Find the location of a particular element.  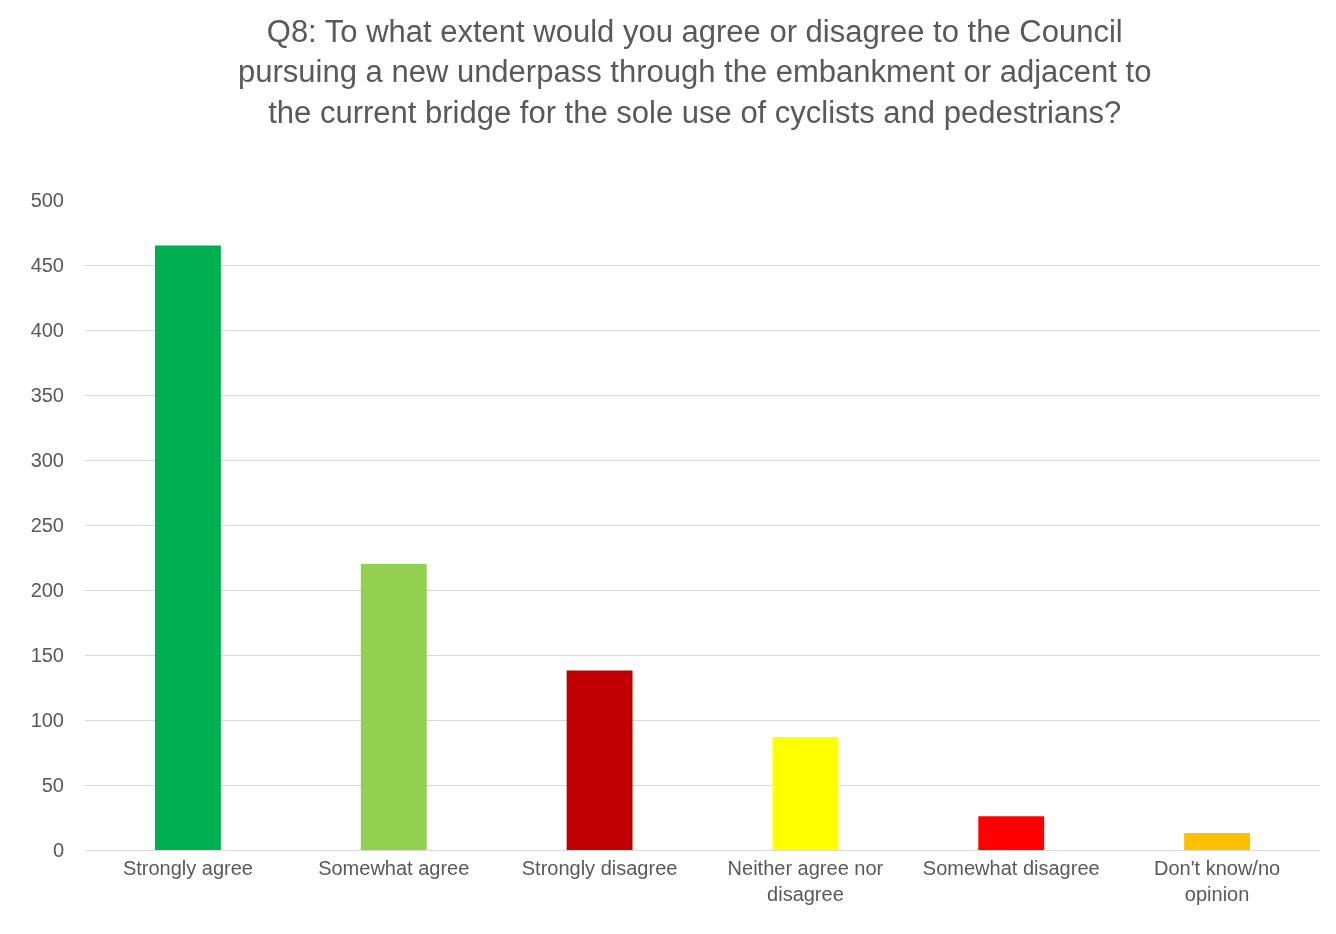

x-tick-label: Strongly agree is located at coordinates (187, 868).